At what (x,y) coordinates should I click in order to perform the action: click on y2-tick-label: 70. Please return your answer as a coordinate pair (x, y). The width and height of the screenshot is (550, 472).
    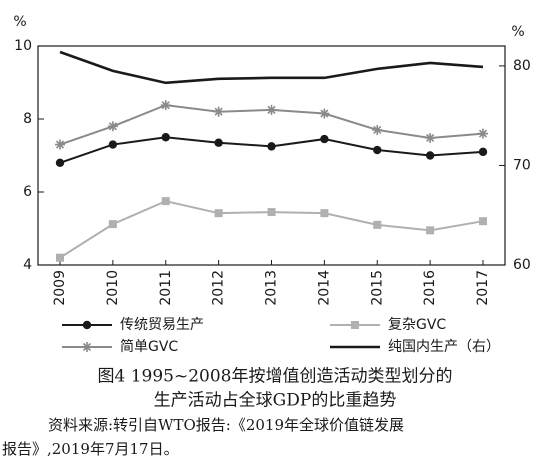
    Looking at the image, I should click on (522, 165).